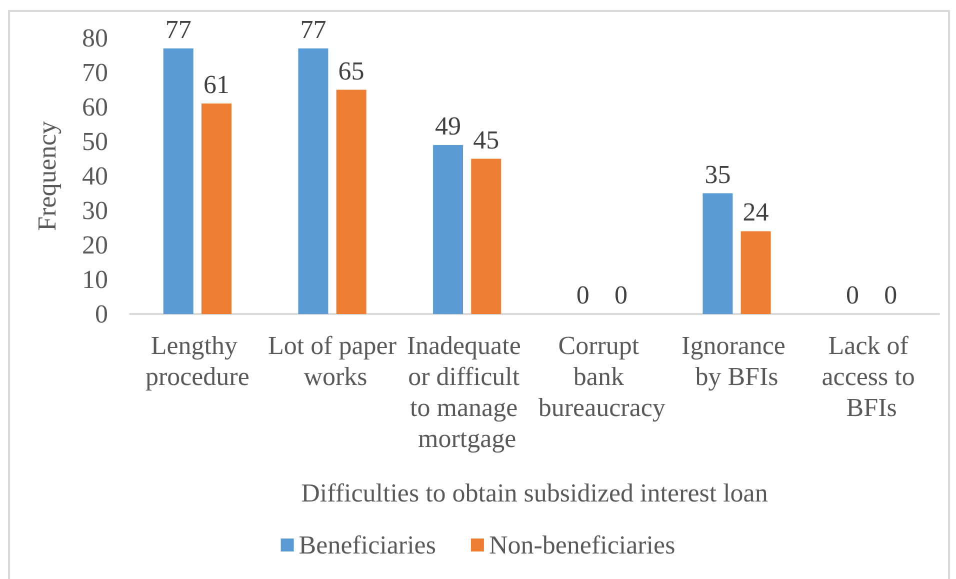  I want to click on x-tick-label: Lengthy procedure, so click(197, 361).